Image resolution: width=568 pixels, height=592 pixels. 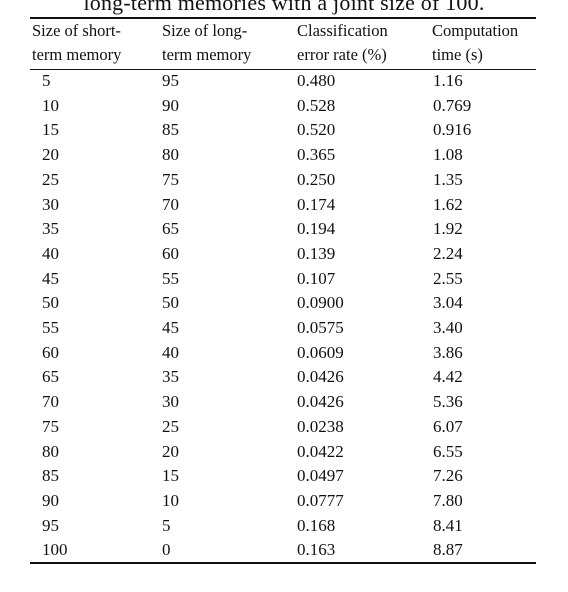 I want to click on table-row: 40 60 0.139 2.24, so click(x=283, y=254).